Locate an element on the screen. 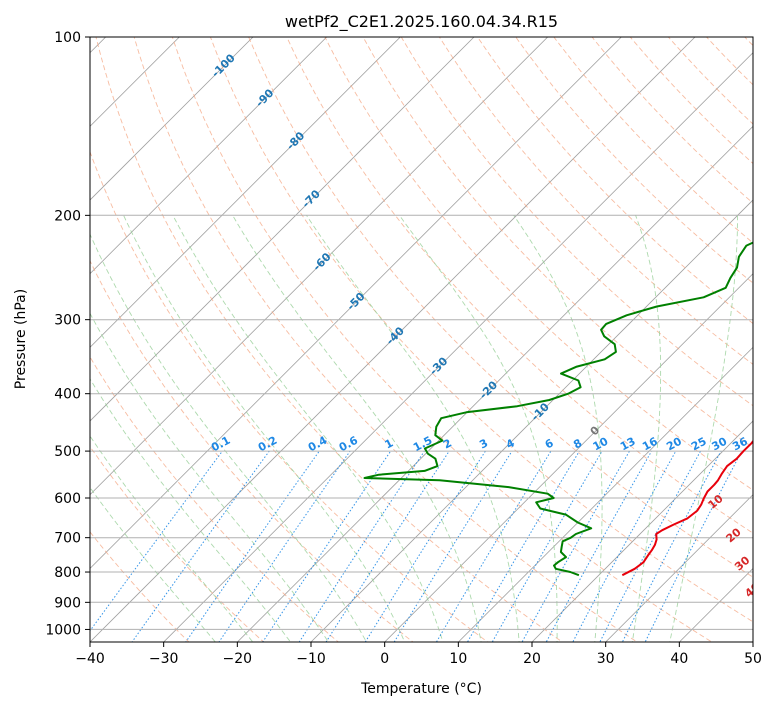 This screenshot has width=775, height=708. y-tick-label: 100 is located at coordinates (67, 38).